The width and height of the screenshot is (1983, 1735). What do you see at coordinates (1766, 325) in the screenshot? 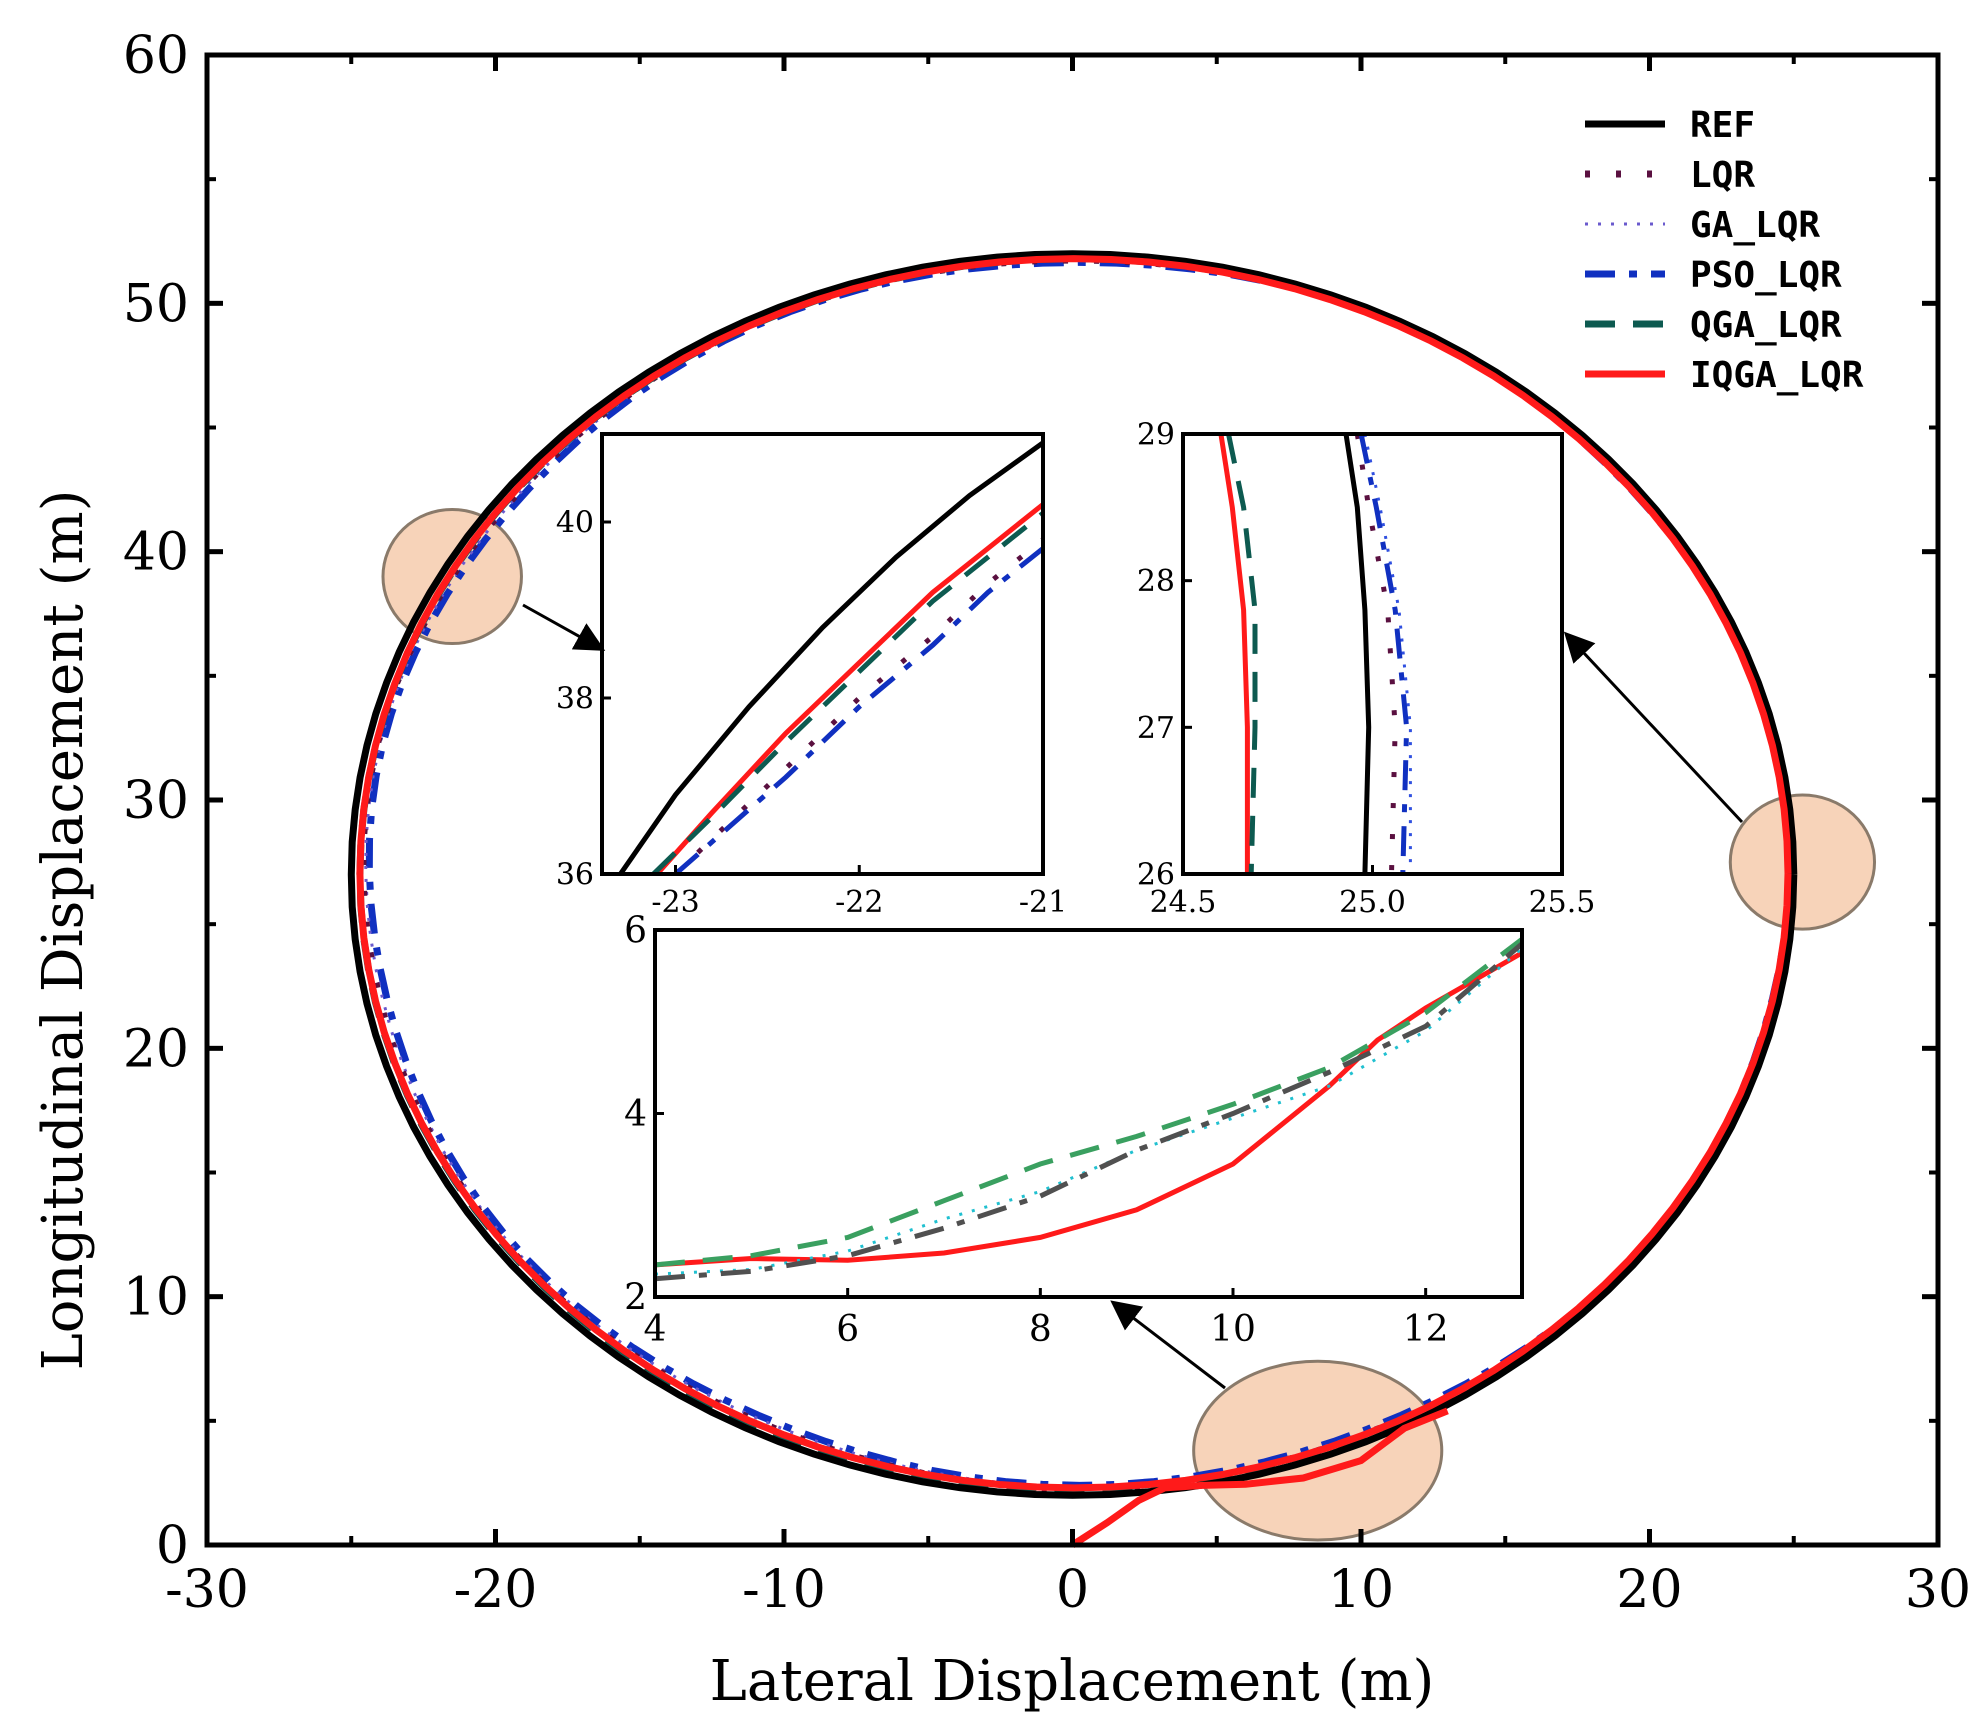
I see `legend-label-qga-lqr: QGA_LQR` at bounding box center [1766, 325].